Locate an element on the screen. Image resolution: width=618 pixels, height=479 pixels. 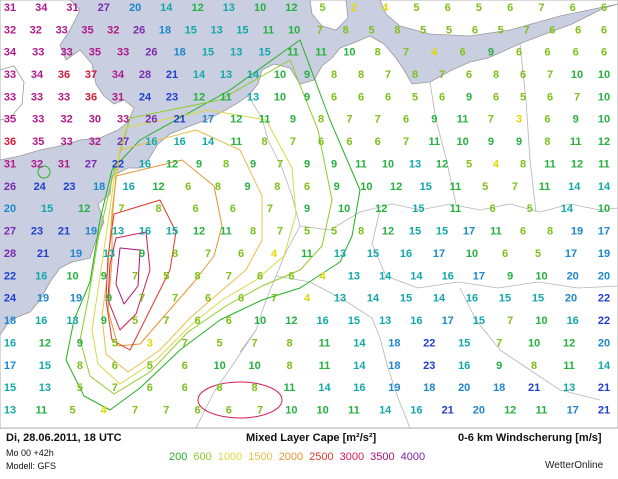
shear-value: 26 is located at coordinates (10, 187).